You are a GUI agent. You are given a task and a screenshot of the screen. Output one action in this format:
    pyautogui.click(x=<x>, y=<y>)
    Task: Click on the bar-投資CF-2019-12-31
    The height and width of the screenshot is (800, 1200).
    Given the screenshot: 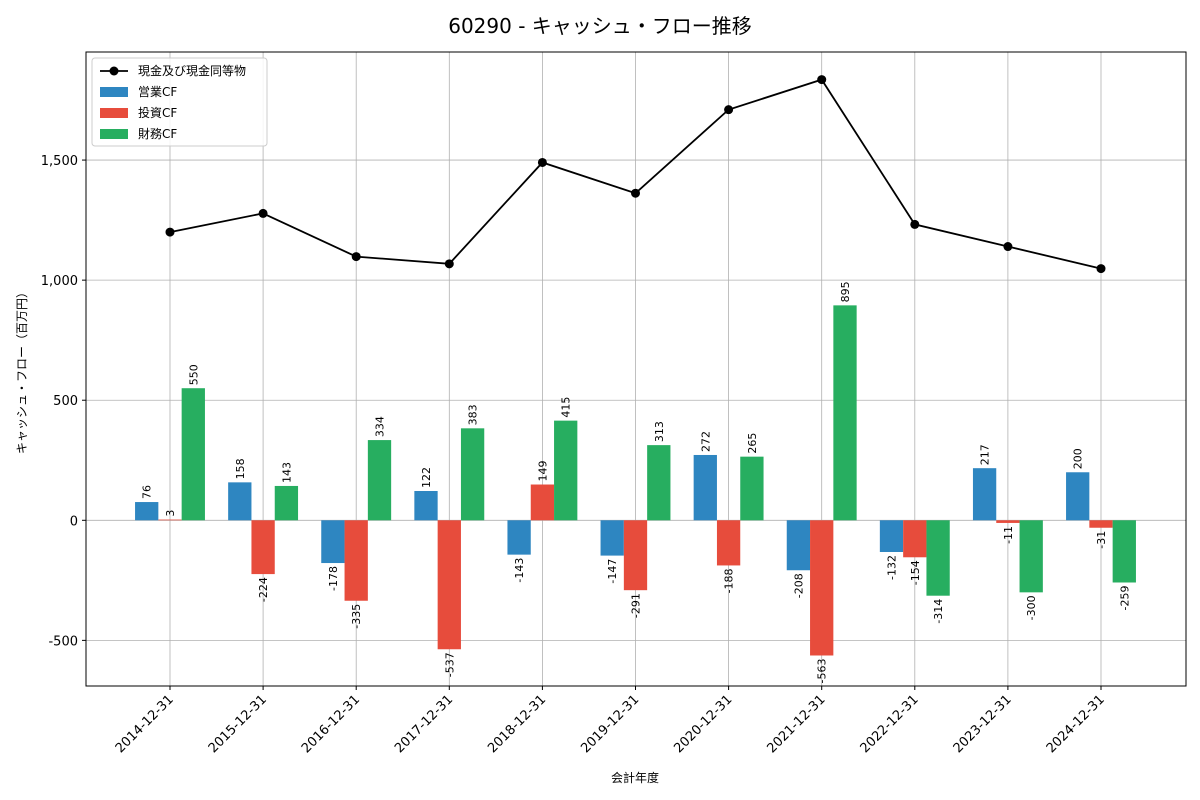 What is the action you would take?
    pyautogui.click(x=635, y=555)
    